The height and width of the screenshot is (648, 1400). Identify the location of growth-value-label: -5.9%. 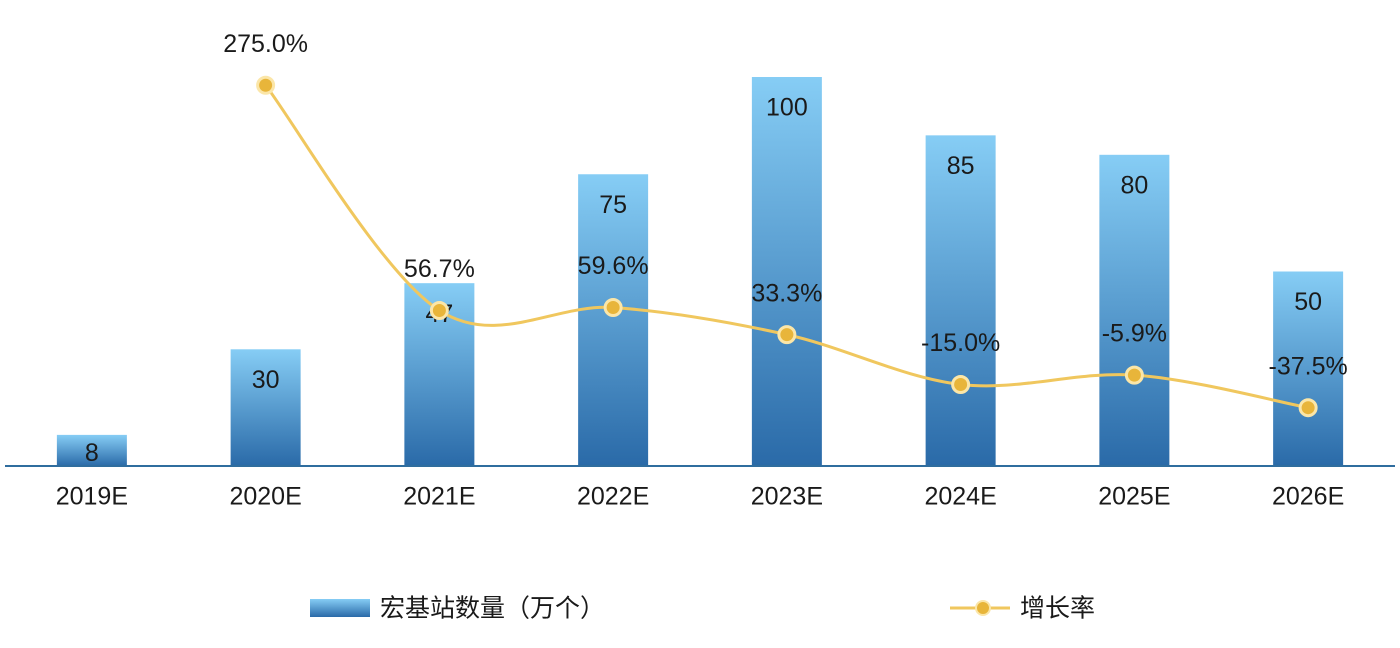
(1134, 334).